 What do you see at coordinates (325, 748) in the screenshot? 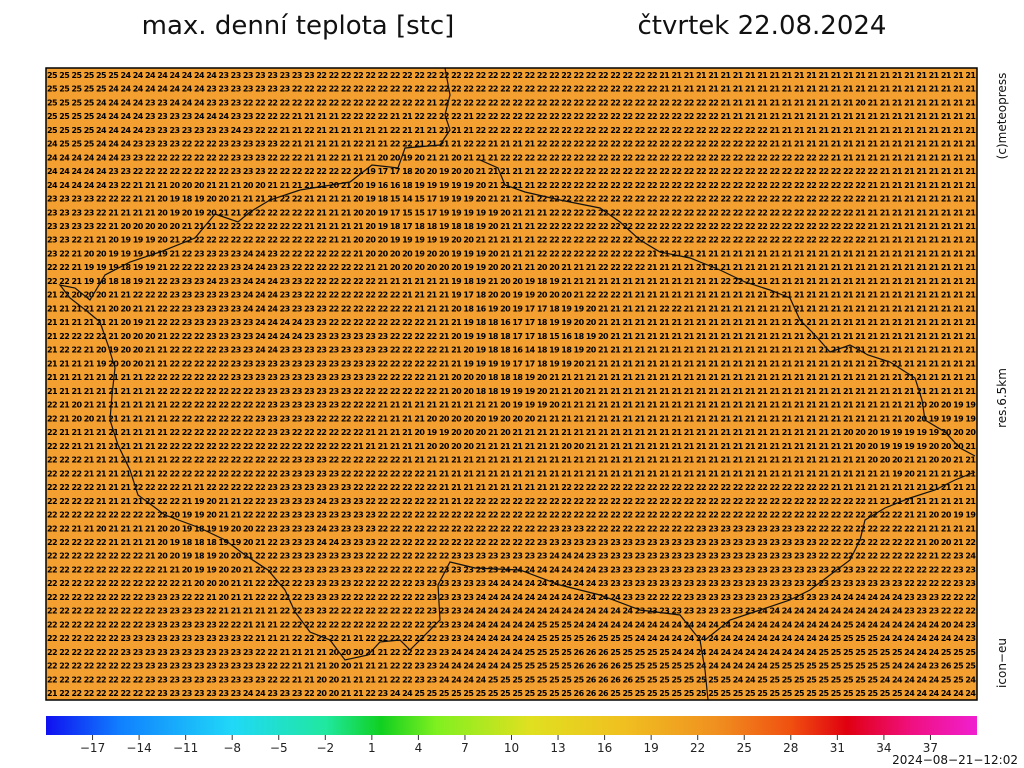
I see `tick-label: −2` at bounding box center [325, 748].